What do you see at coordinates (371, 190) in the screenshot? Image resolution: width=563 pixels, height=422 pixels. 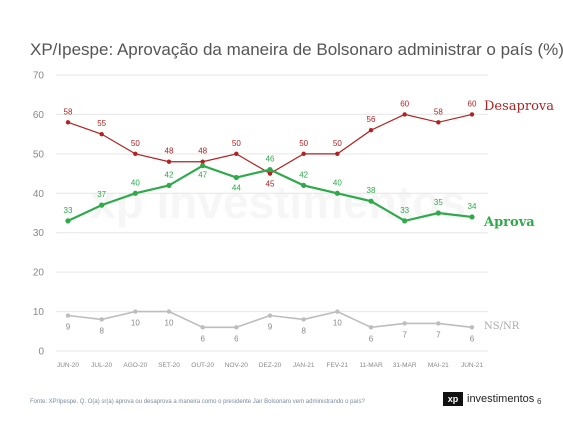 I see `data-label-aprova: 38` at bounding box center [371, 190].